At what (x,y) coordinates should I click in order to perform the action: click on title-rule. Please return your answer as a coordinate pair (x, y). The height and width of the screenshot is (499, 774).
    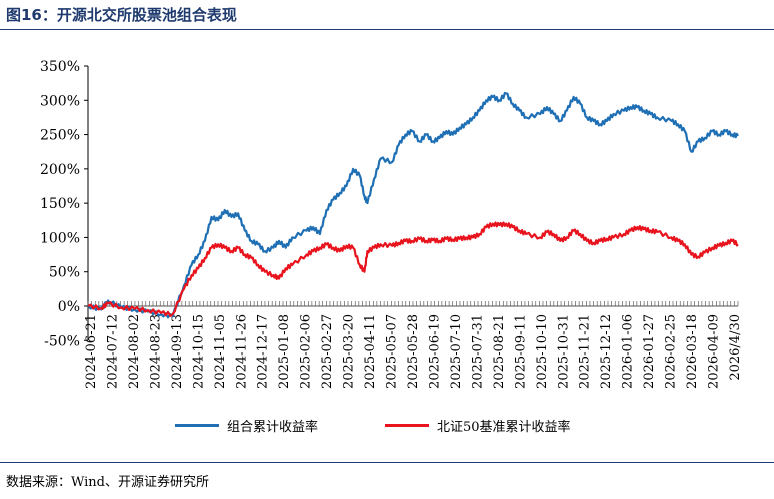
    Looking at the image, I should click on (387, 29).